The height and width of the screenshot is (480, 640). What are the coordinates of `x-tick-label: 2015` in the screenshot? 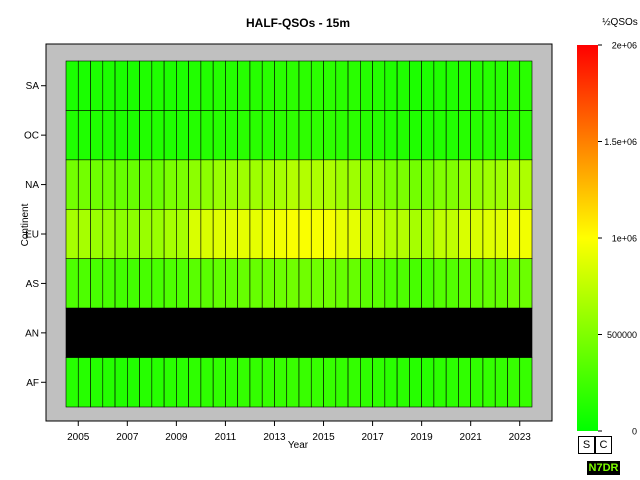 It's located at (323, 437).